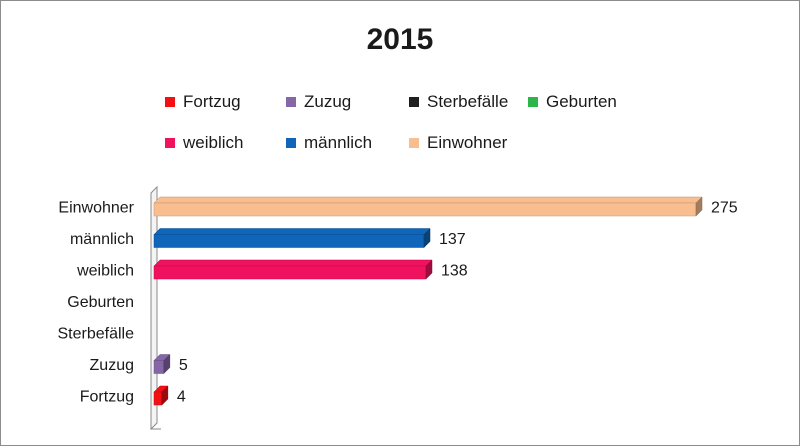  What do you see at coordinates (170, 102) in the screenshot?
I see `legend-swatch-fortzug` at bounding box center [170, 102].